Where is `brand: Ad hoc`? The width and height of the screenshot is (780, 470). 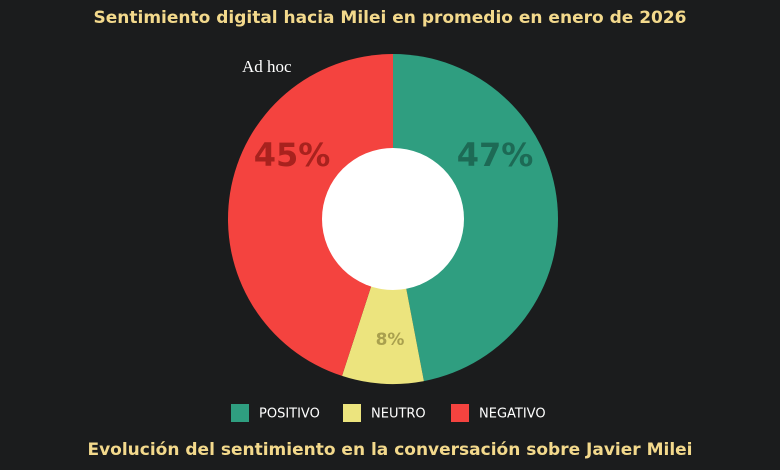 brand: Ad hoc is located at coordinates (267, 66).